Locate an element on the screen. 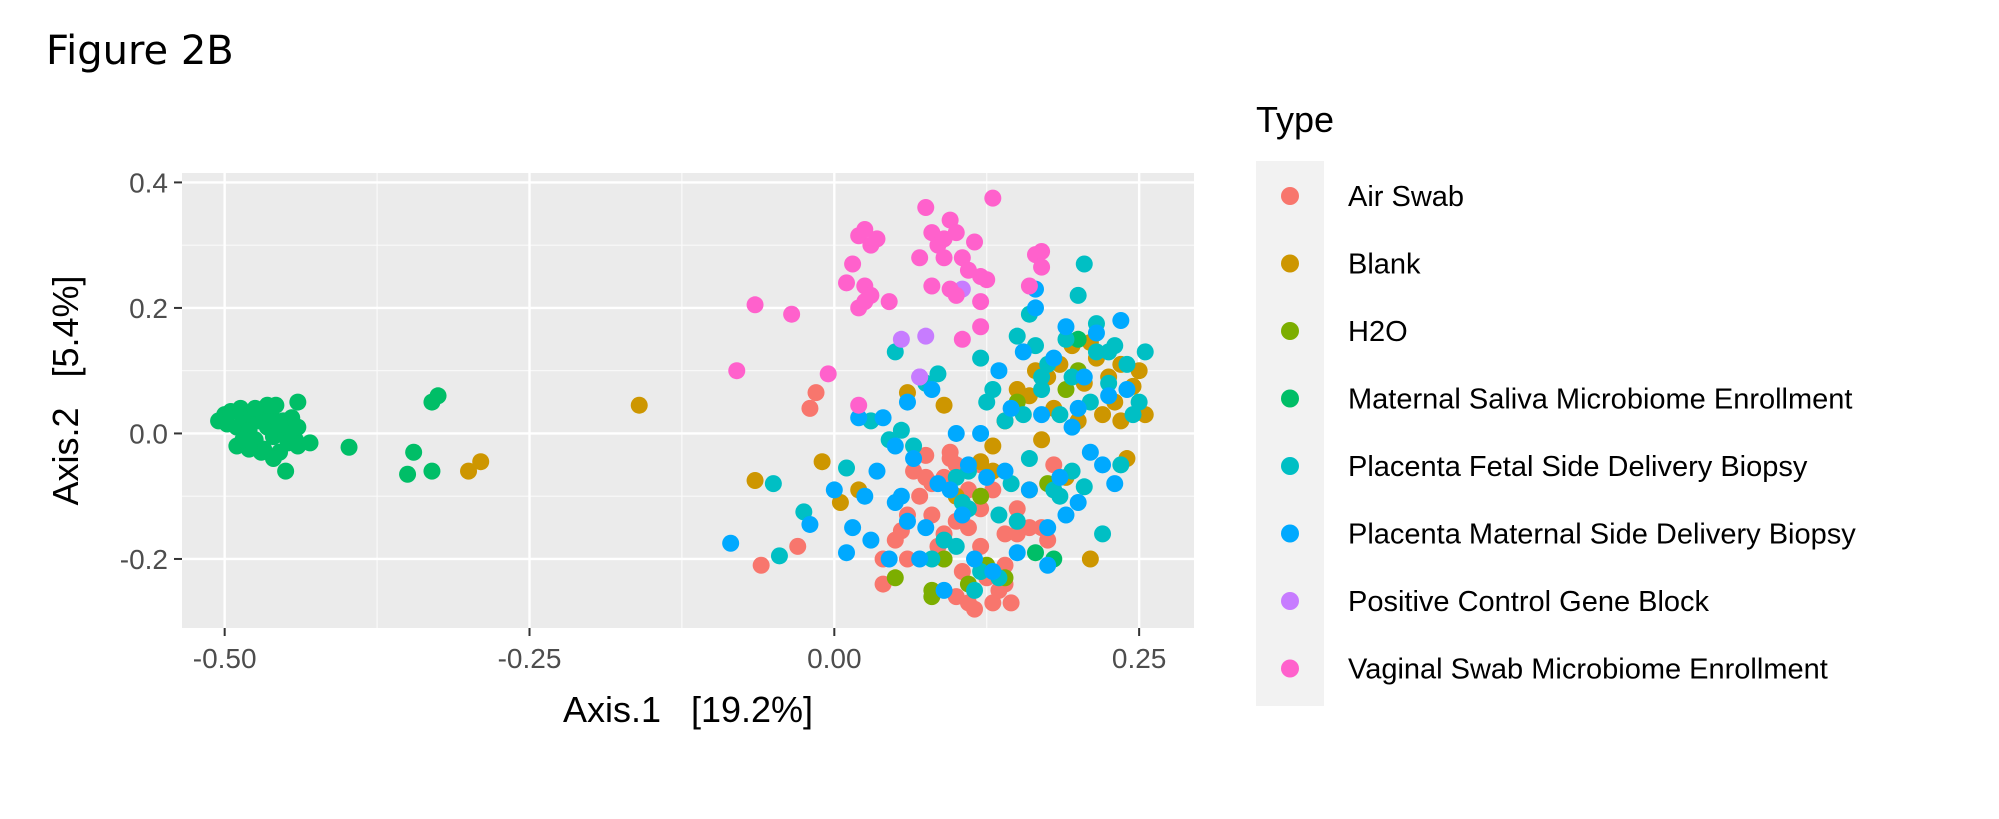 The image size is (1999, 819). y-tick-label: 0.2 is located at coordinates (148, 308).